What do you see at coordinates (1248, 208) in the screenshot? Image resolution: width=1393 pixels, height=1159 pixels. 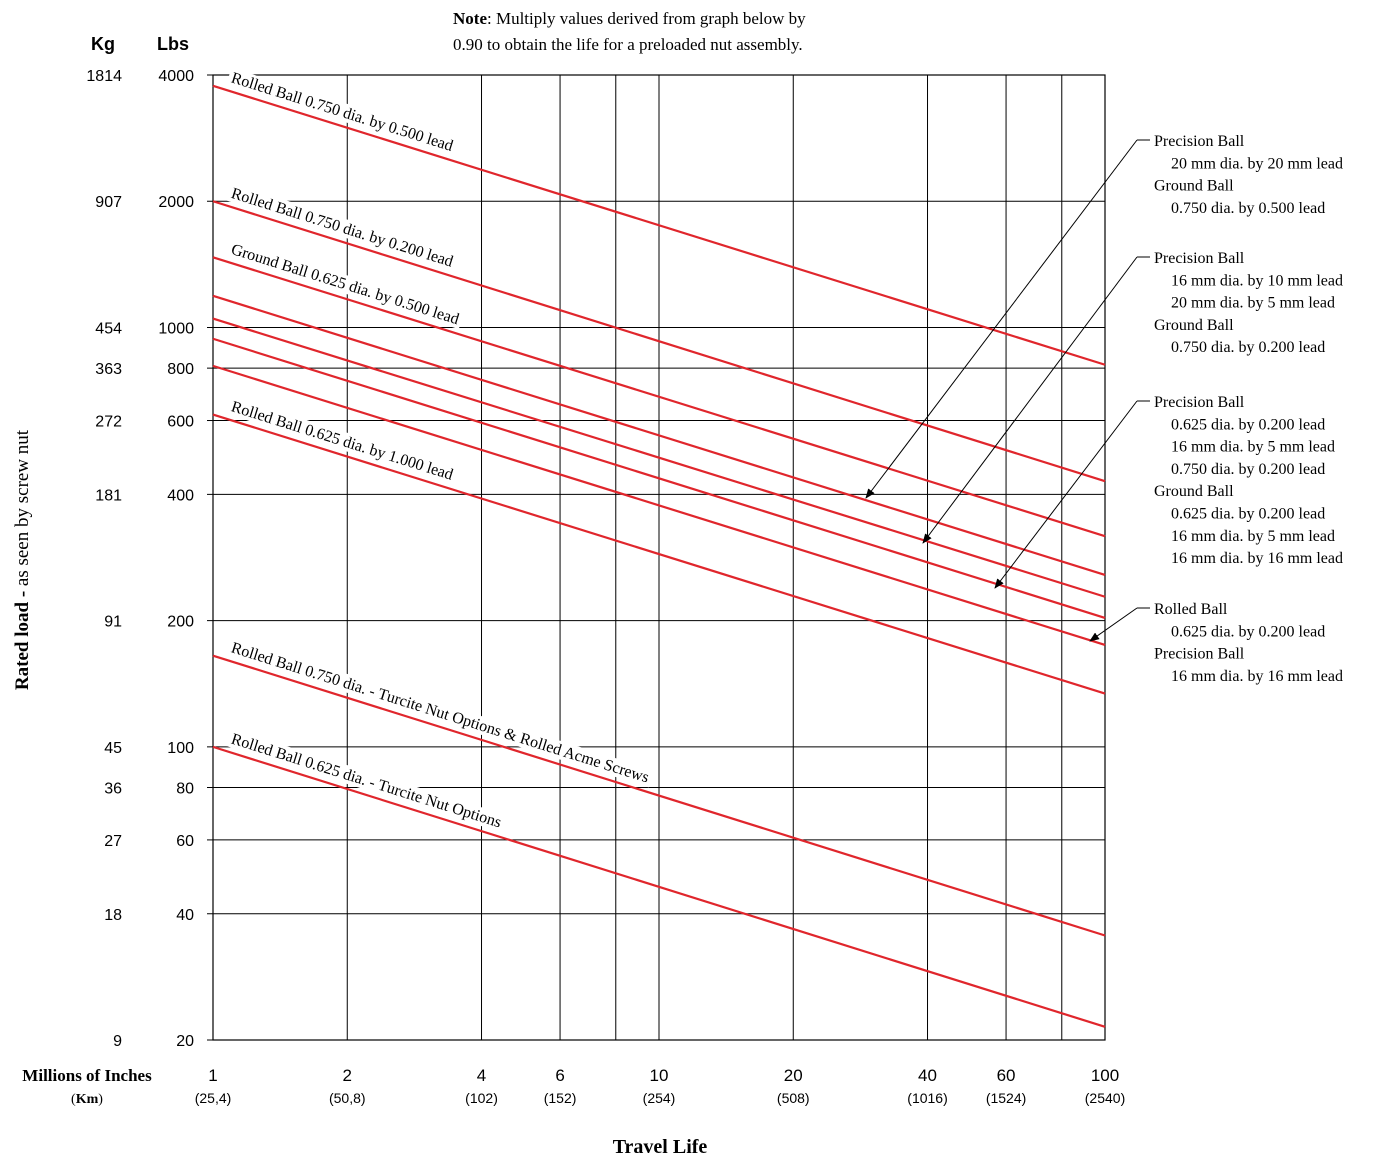 I see `annotation-text: 0.750 dia. by 0.500 lead` at bounding box center [1248, 208].